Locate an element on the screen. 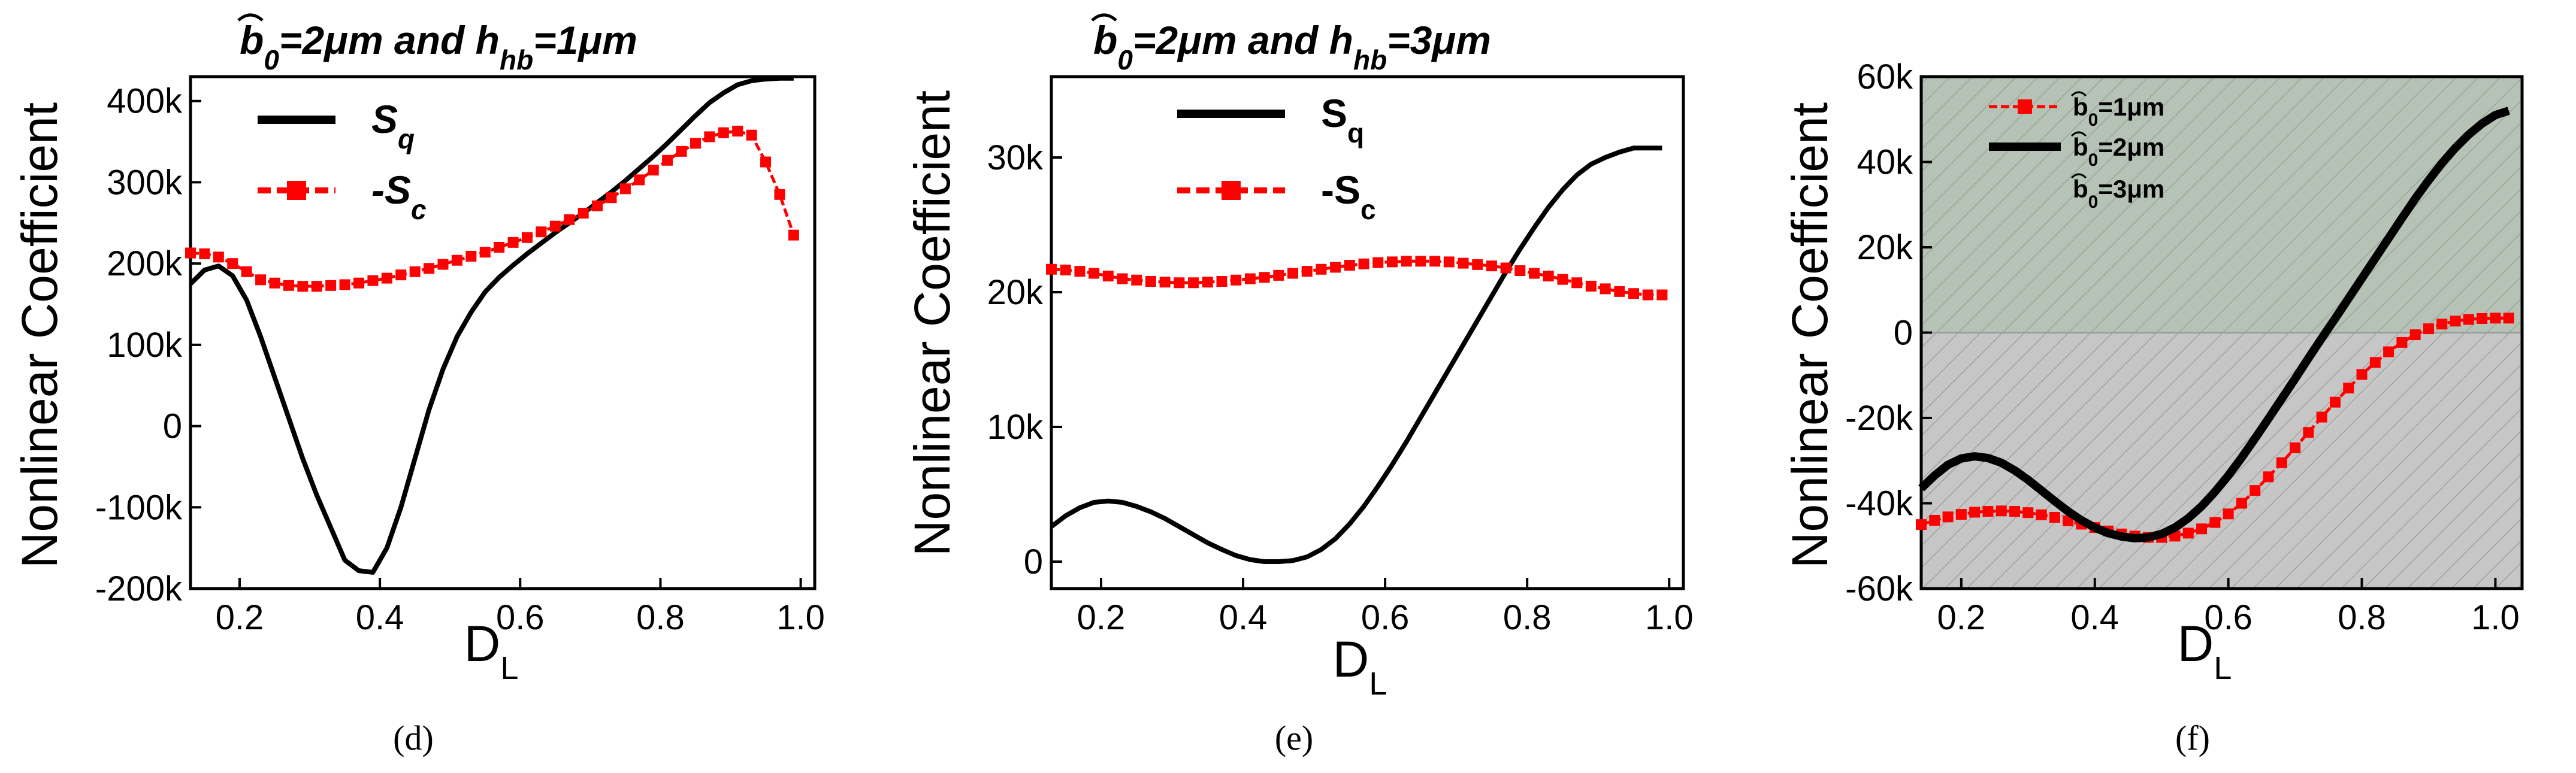 This screenshot has height=773, width=2576. legend-label-e-0: Sq is located at coordinates (1342, 119).